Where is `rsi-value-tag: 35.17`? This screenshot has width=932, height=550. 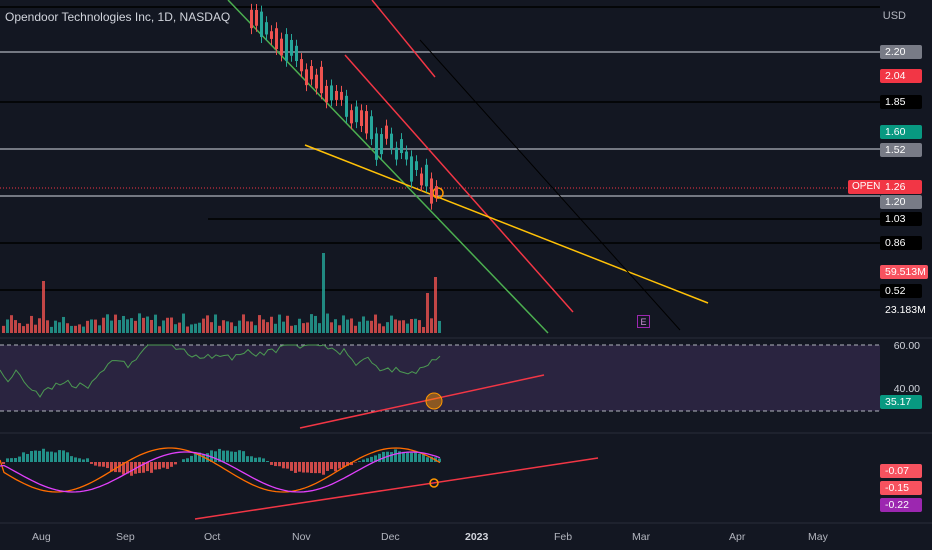
rsi-value-tag: 35.17 is located at coordinates (901, 402).